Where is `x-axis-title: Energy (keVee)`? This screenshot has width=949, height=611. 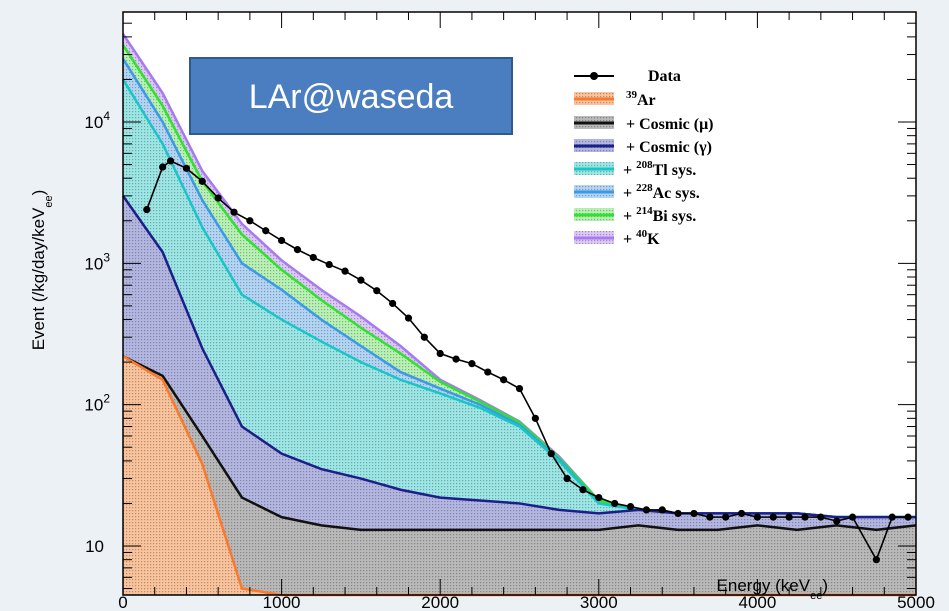
x-axis-title: Energy (keVee) is located at coordinates (772, 589).